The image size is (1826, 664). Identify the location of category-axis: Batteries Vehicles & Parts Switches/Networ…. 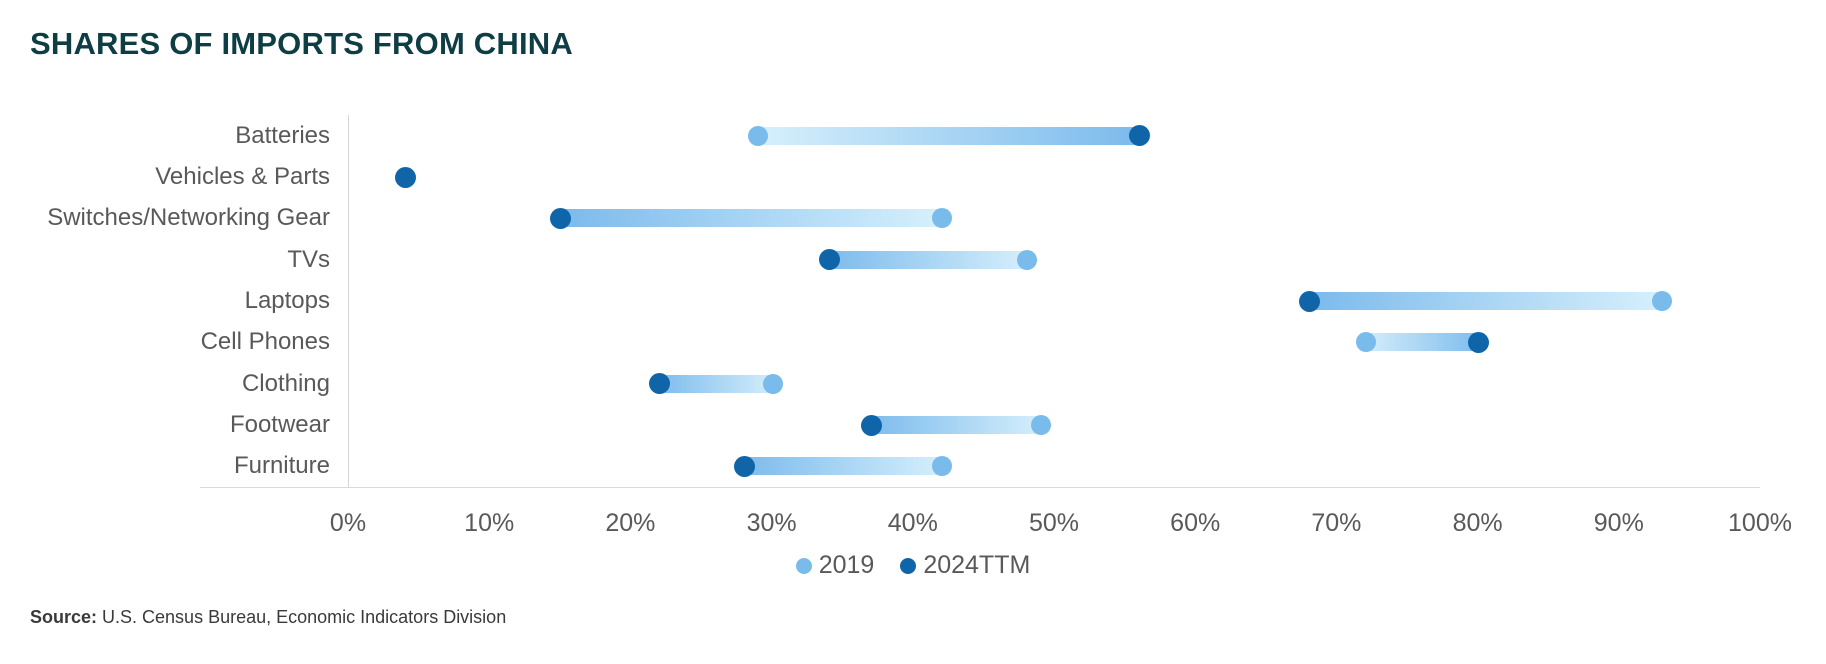
(165, 301).